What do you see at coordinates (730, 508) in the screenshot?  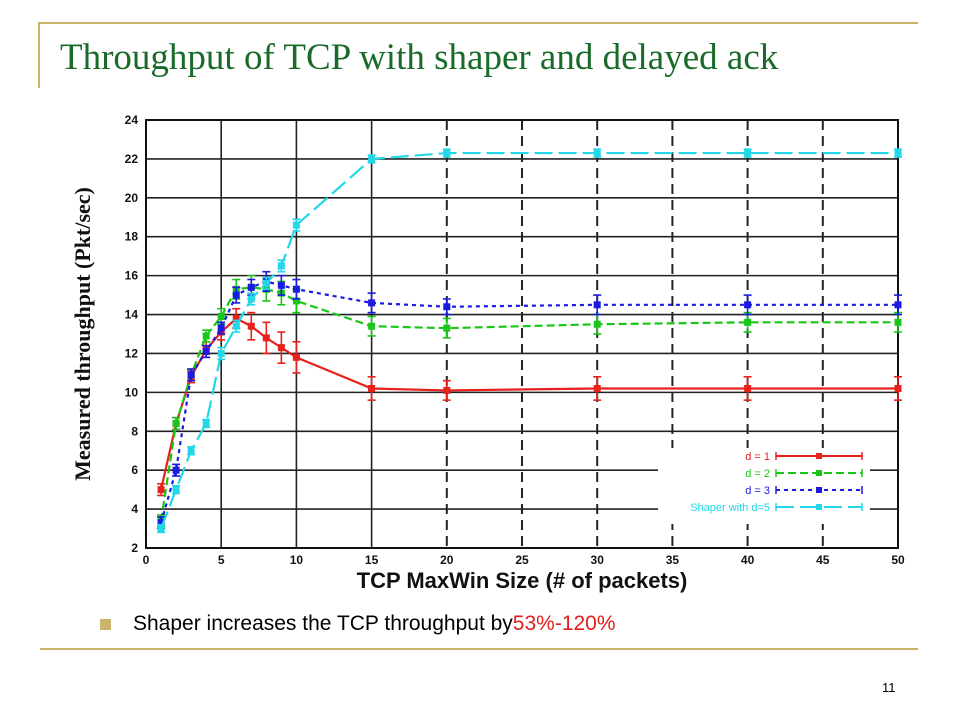 I see `legend-label: Shaper with d=5` at bounding box center [730, 508].